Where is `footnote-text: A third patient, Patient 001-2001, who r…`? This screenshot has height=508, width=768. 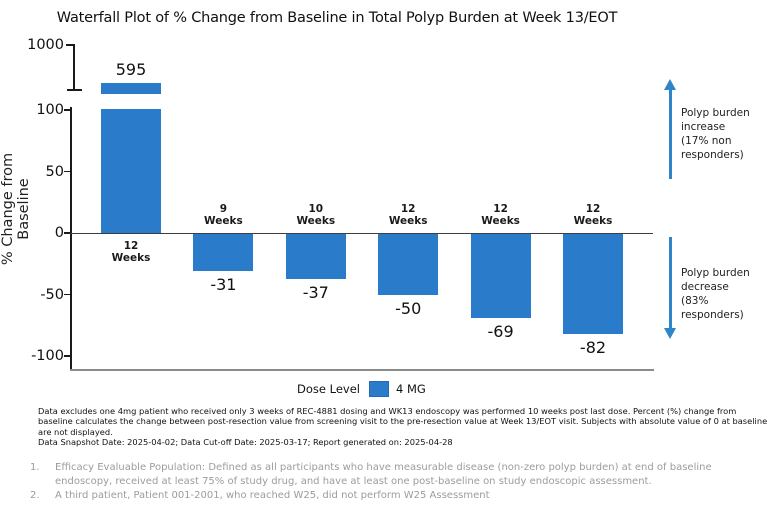
footnote-text: A third patient, Patient 001-2001, who r… is located at coordinates (272, 496).